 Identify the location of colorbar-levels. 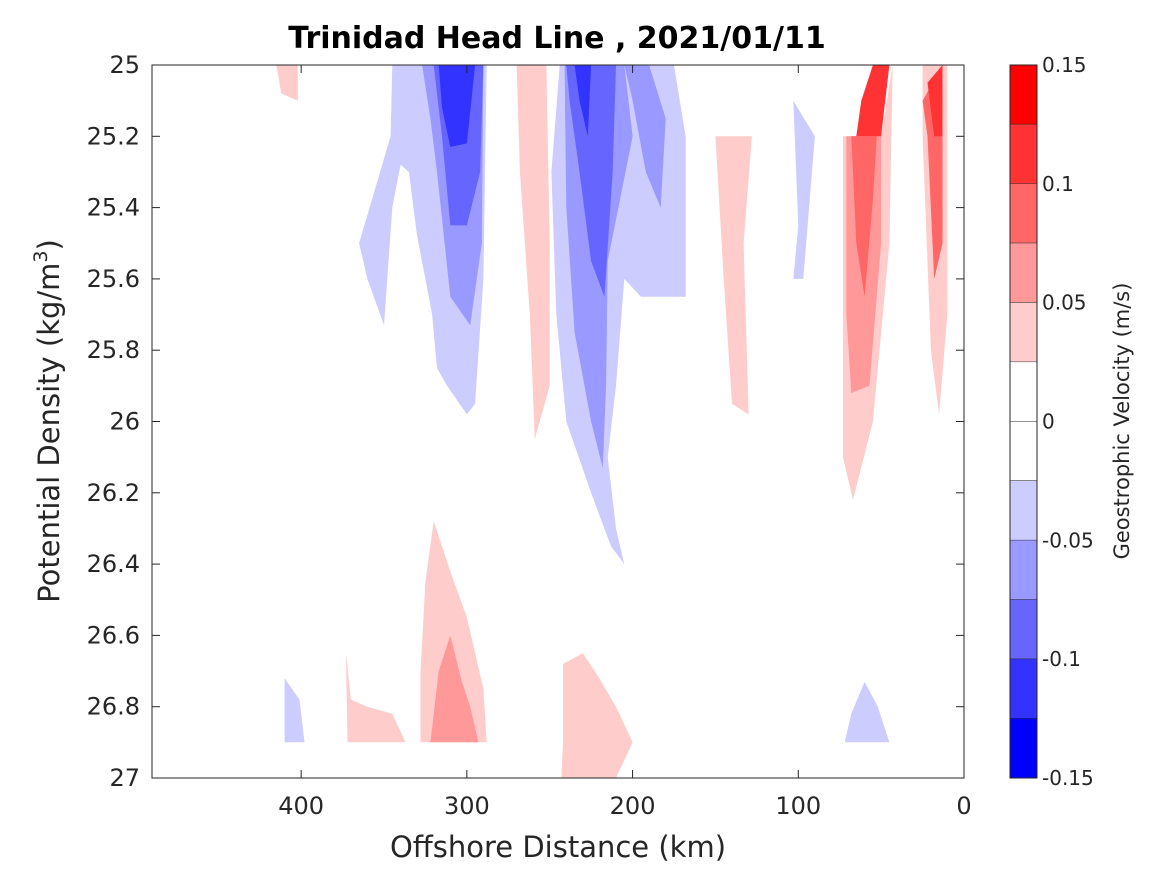
(1023, 422).